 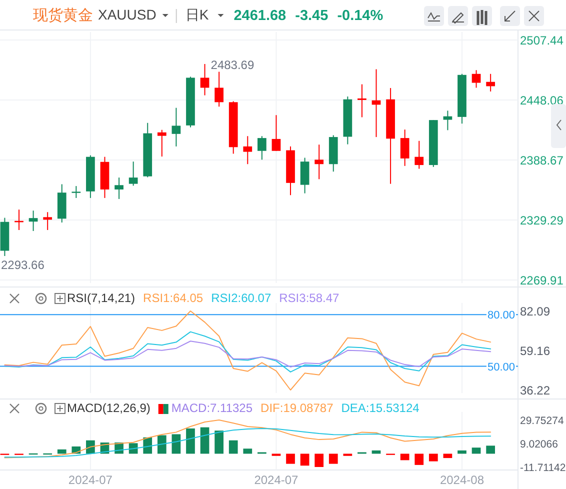 What do you see at coordinates (535, 351) in the screenshot?
I see `y-tick-label: 59.16` at bounding box center [535, 351].